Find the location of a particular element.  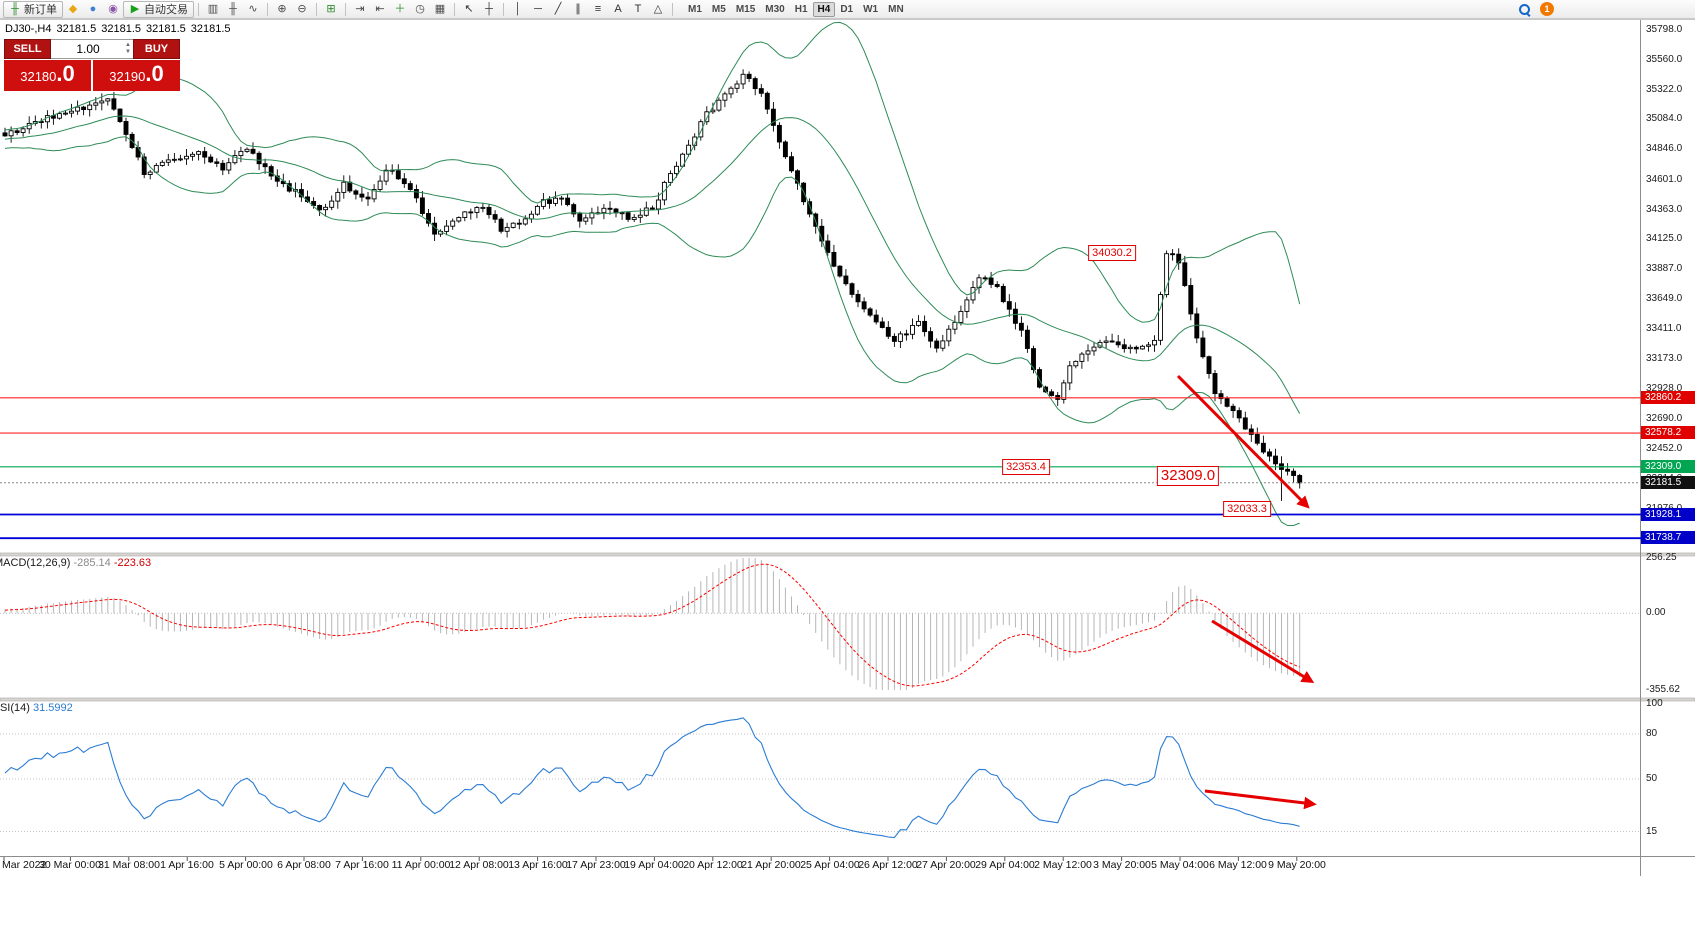

autotrade-button: ▶ 自动交易 is located at coordinates (158, 9).